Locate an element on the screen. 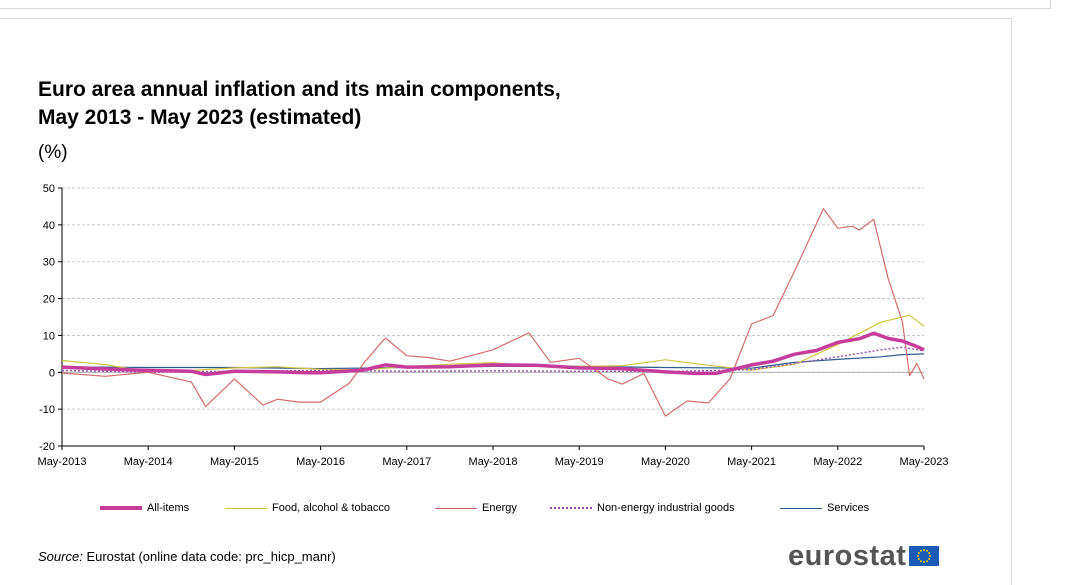 Image resolution: width=1080 pixels, height=585 pixels. legend-label: Food, alcohol & tobacco is located at coordinates (331, 508).